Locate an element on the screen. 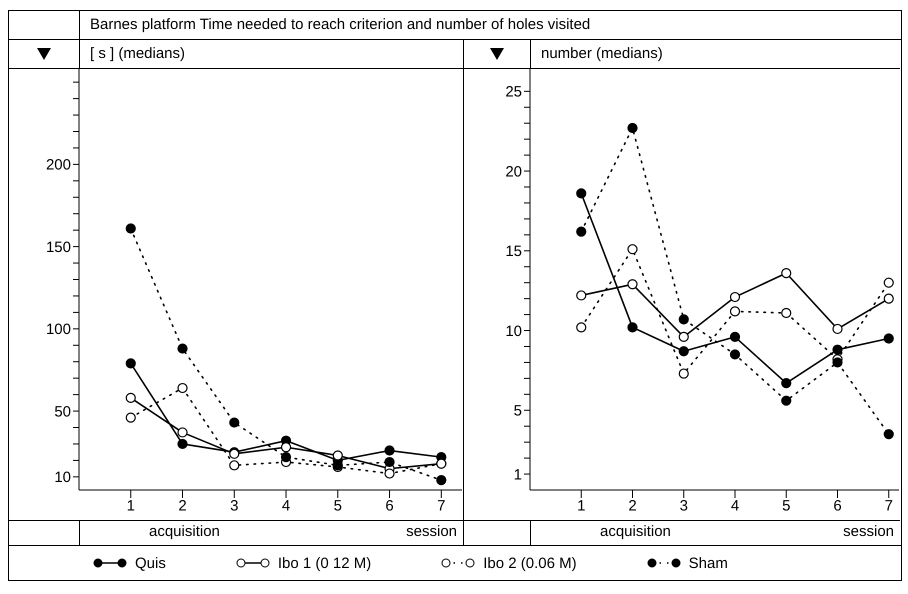 This screenshot has height=594, width=908. legend-label: Quis is located at coordinates (150, 563).